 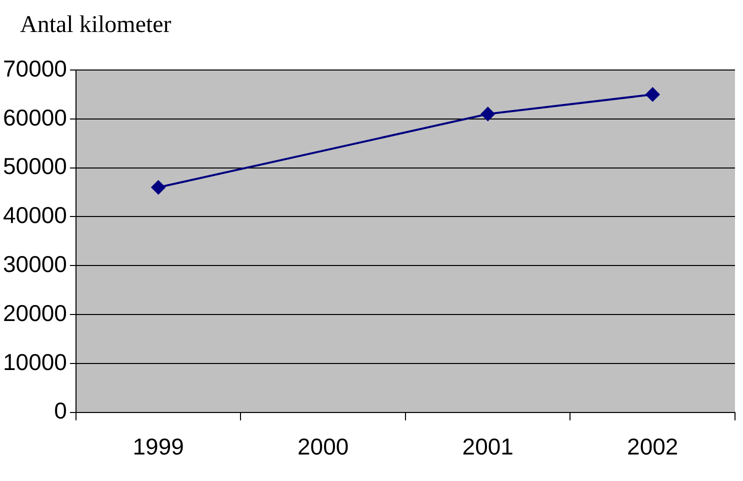 I want to click on y-tick-label: 20000, so click(x=34, y=313).